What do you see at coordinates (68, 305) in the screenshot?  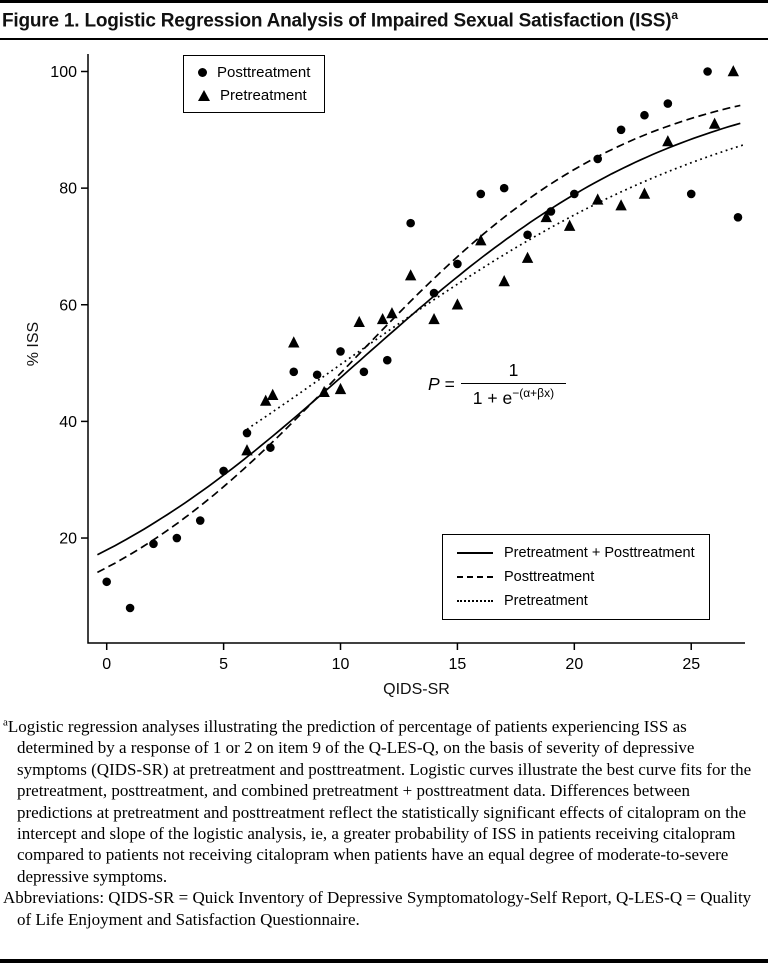 I see `y-tick-label: 60` at bounding box center [68, 305].